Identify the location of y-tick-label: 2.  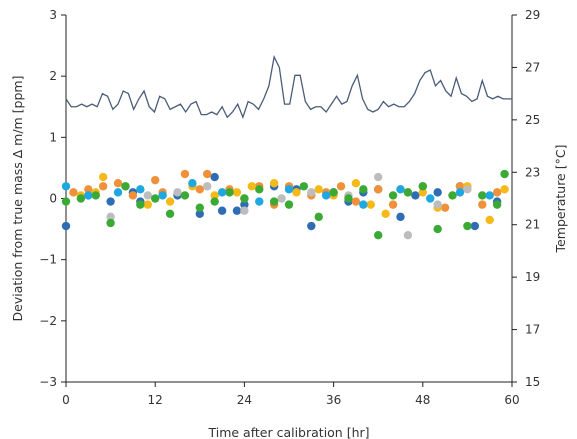
(53, 76).